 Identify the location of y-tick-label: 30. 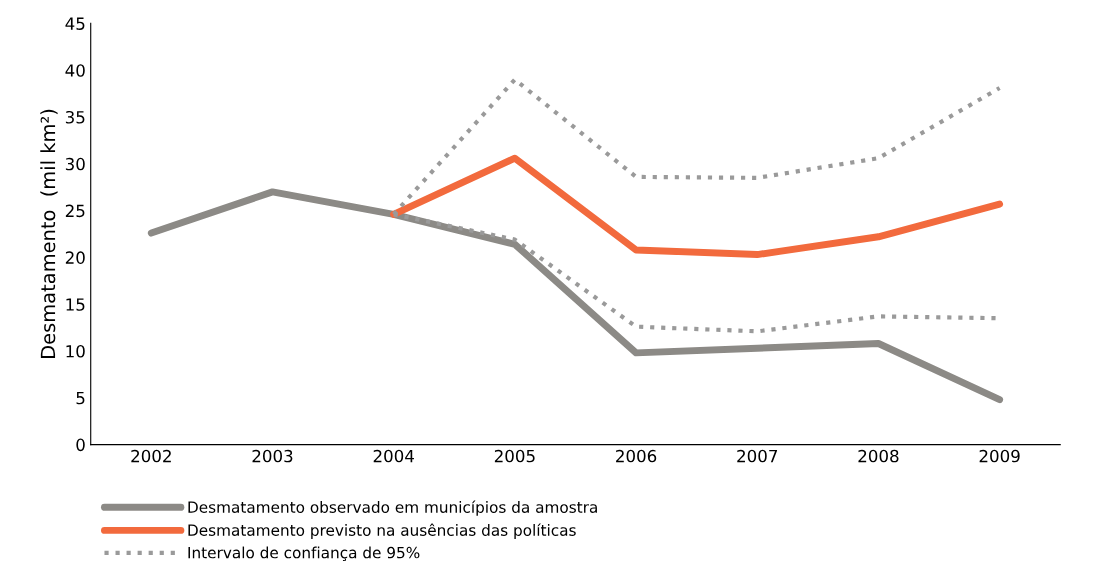
(75, 164).